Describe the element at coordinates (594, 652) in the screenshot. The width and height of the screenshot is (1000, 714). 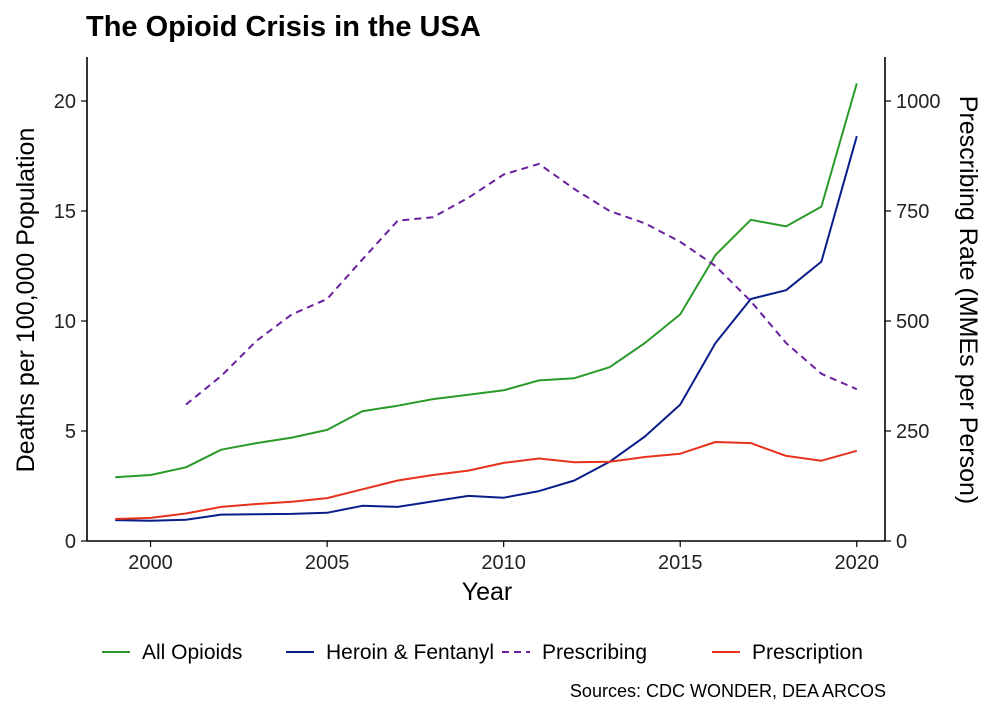
I see `legend-label: Prescribing` at that location.